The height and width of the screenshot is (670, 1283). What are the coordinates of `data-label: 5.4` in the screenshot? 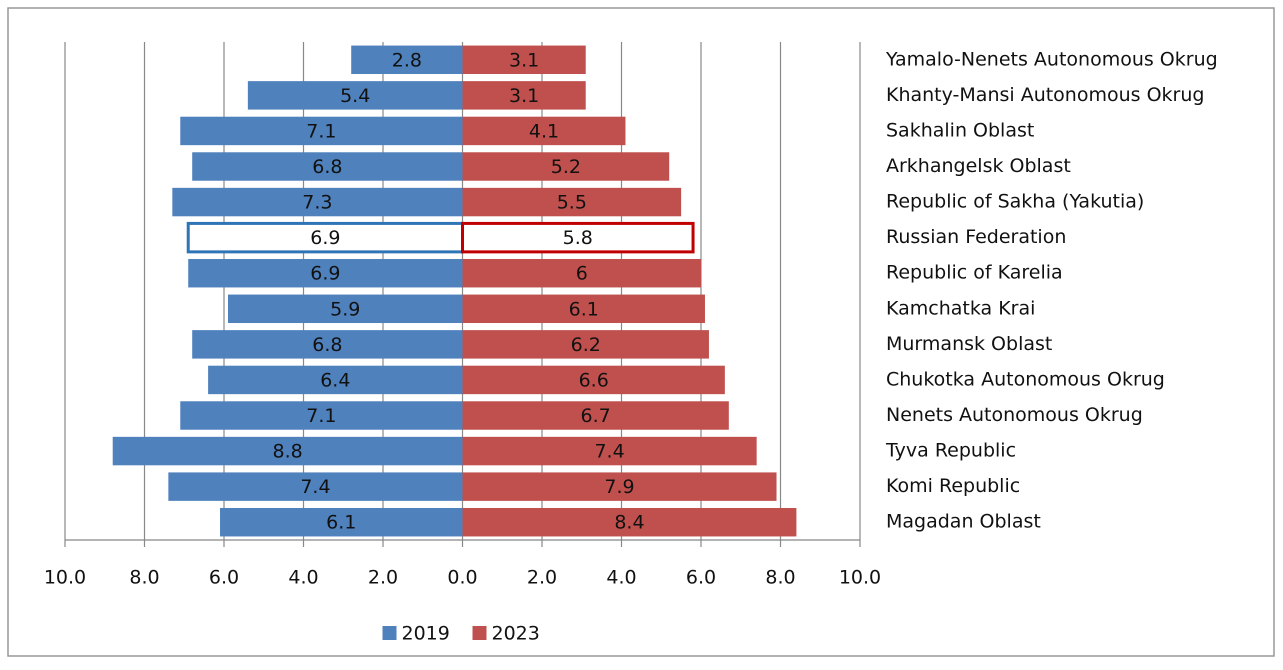 It's located at (355, 96).